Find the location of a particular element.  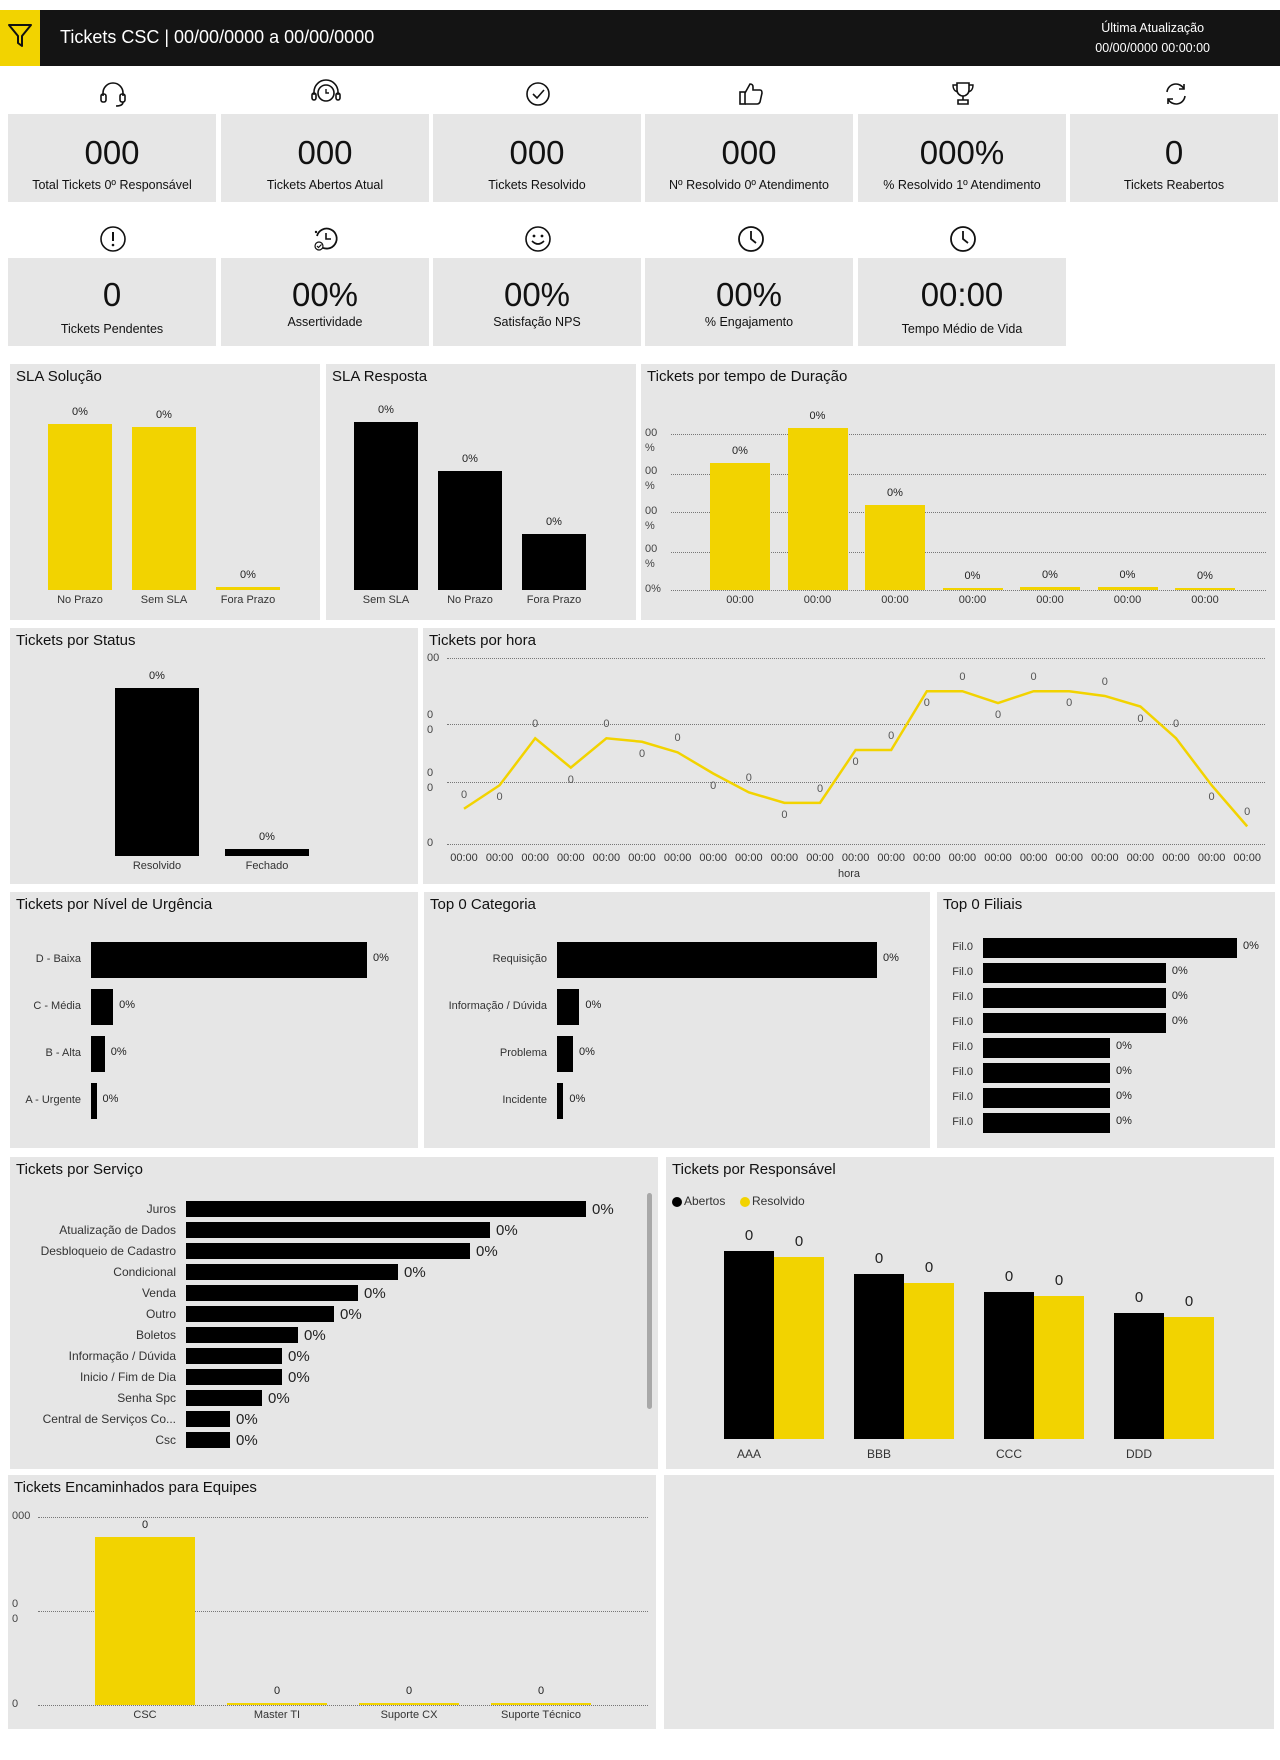

filter-button is located at coordinates (20, 38).